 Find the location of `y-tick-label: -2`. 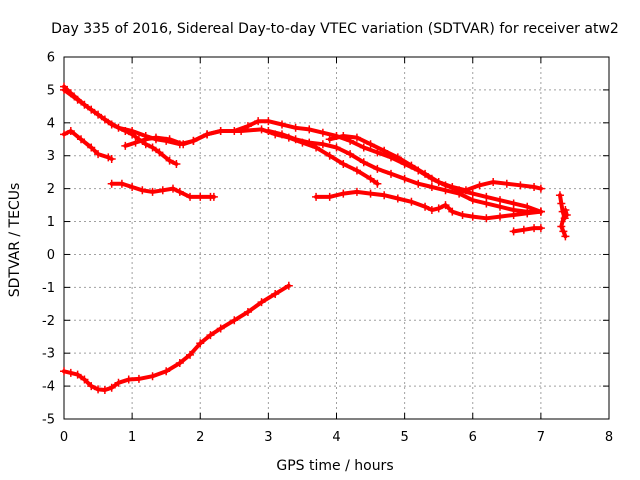

y-tick-label: -2 is located at coordinates (48, 321).